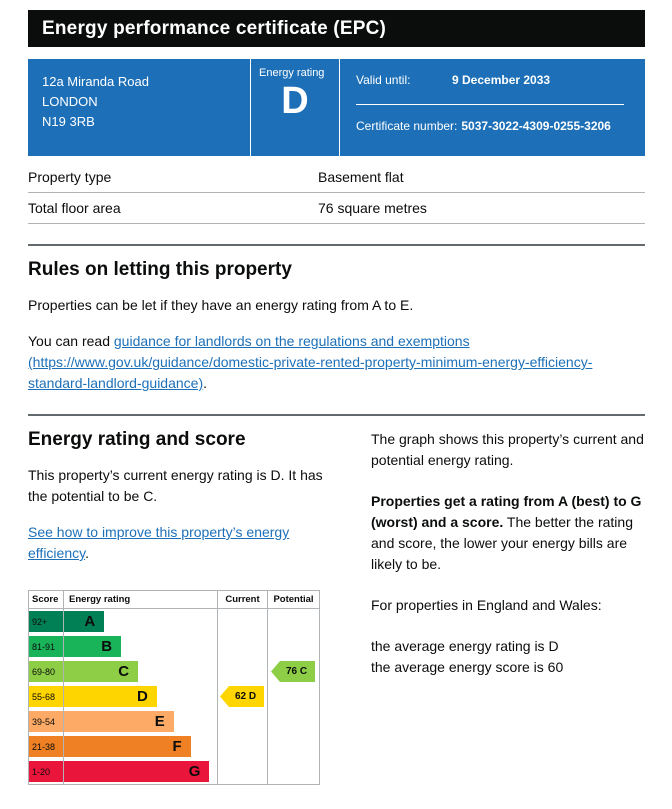 The image size is (672, 809). What do you see at coordinates (177, 746) in the screenshot?
I see `band-letter-label: F` at bounding box center [177, 746].